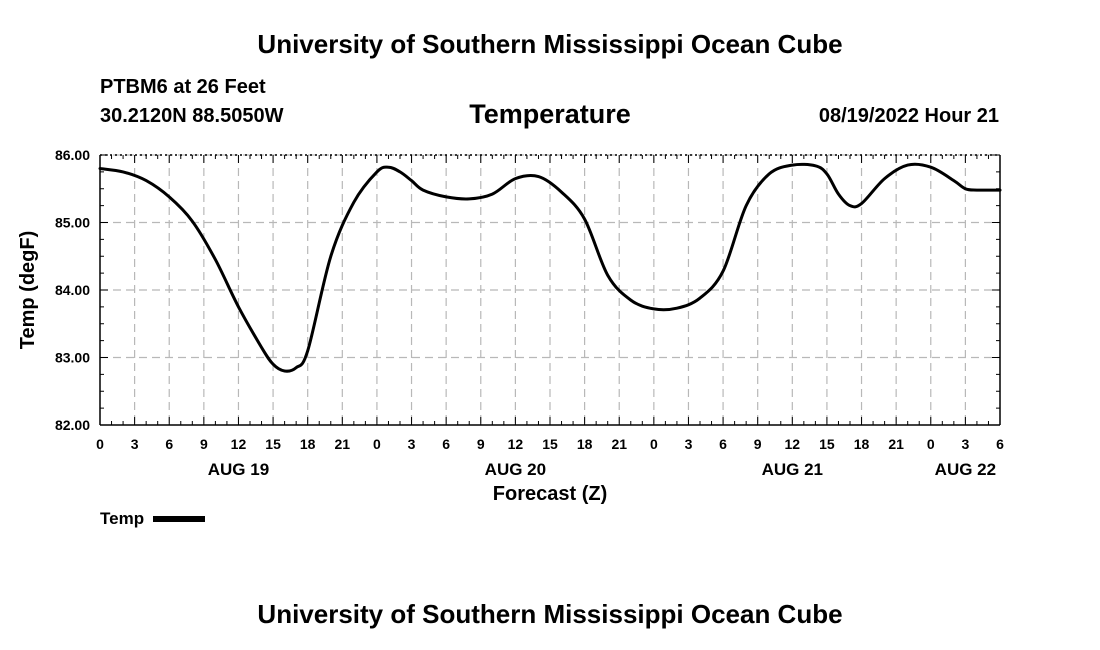 The image size is (1100, 650). What do you see at coordinates (72, 223) in the screenshot?
I see `y-tick-label: 85.00` at bounding box center [72, 223].